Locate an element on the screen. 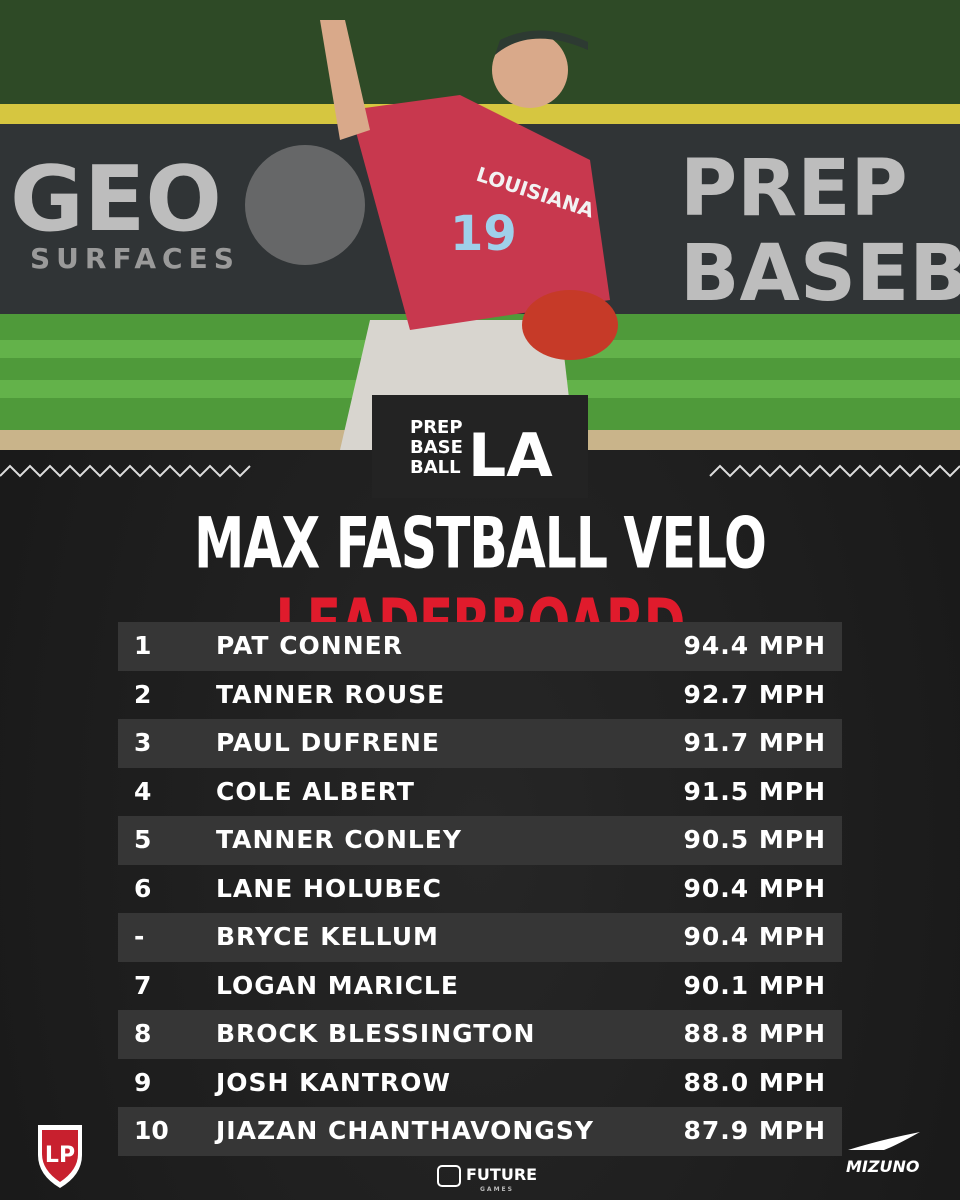 Image resolution: width=960 pixels, height=1200 pixels. logo-area: PREP BASE BALL LA is located at coordinates (480, 446).